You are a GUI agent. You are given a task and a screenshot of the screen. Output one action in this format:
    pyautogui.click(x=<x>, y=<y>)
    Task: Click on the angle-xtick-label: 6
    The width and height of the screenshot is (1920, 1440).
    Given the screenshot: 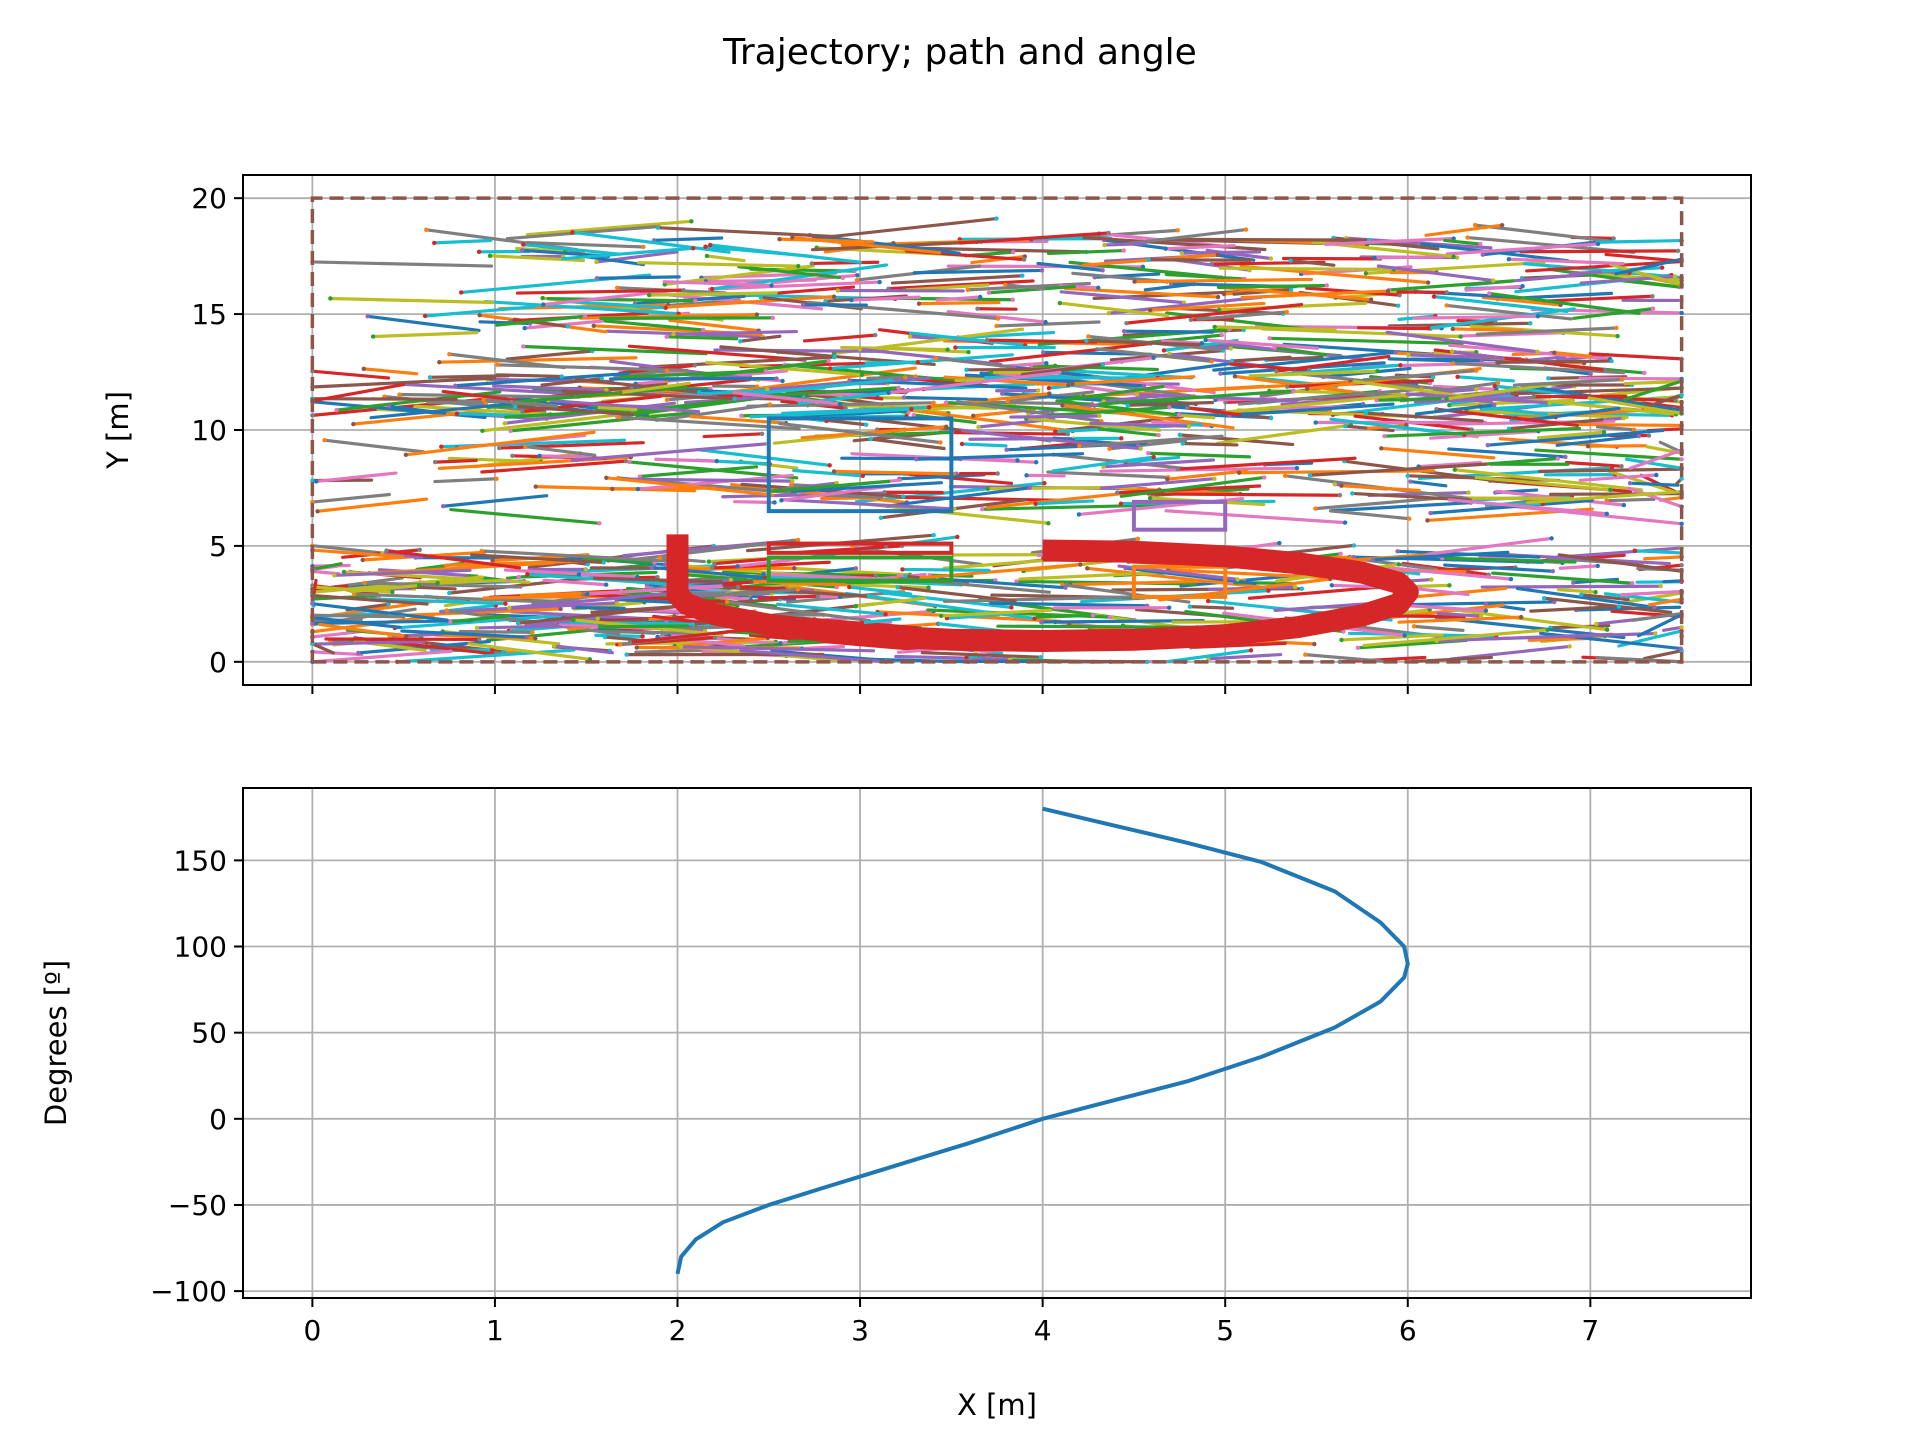 What is the action you would take?
    pyautogui.click(x=1408, y=1330)
    